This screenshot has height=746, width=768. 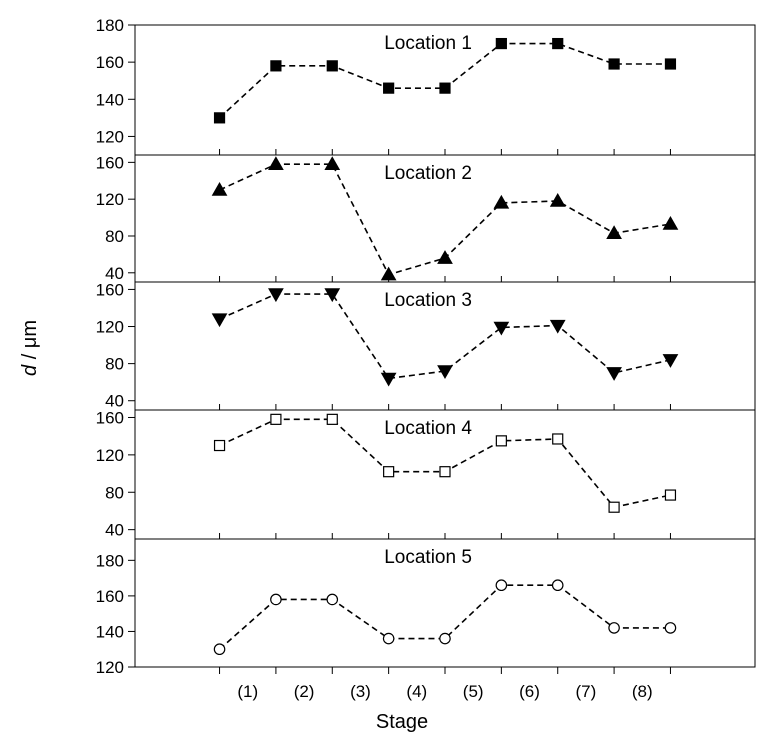 I want to click on panel-location-2: 40 80 120 160 Location 2, so click(x=426, y=218).